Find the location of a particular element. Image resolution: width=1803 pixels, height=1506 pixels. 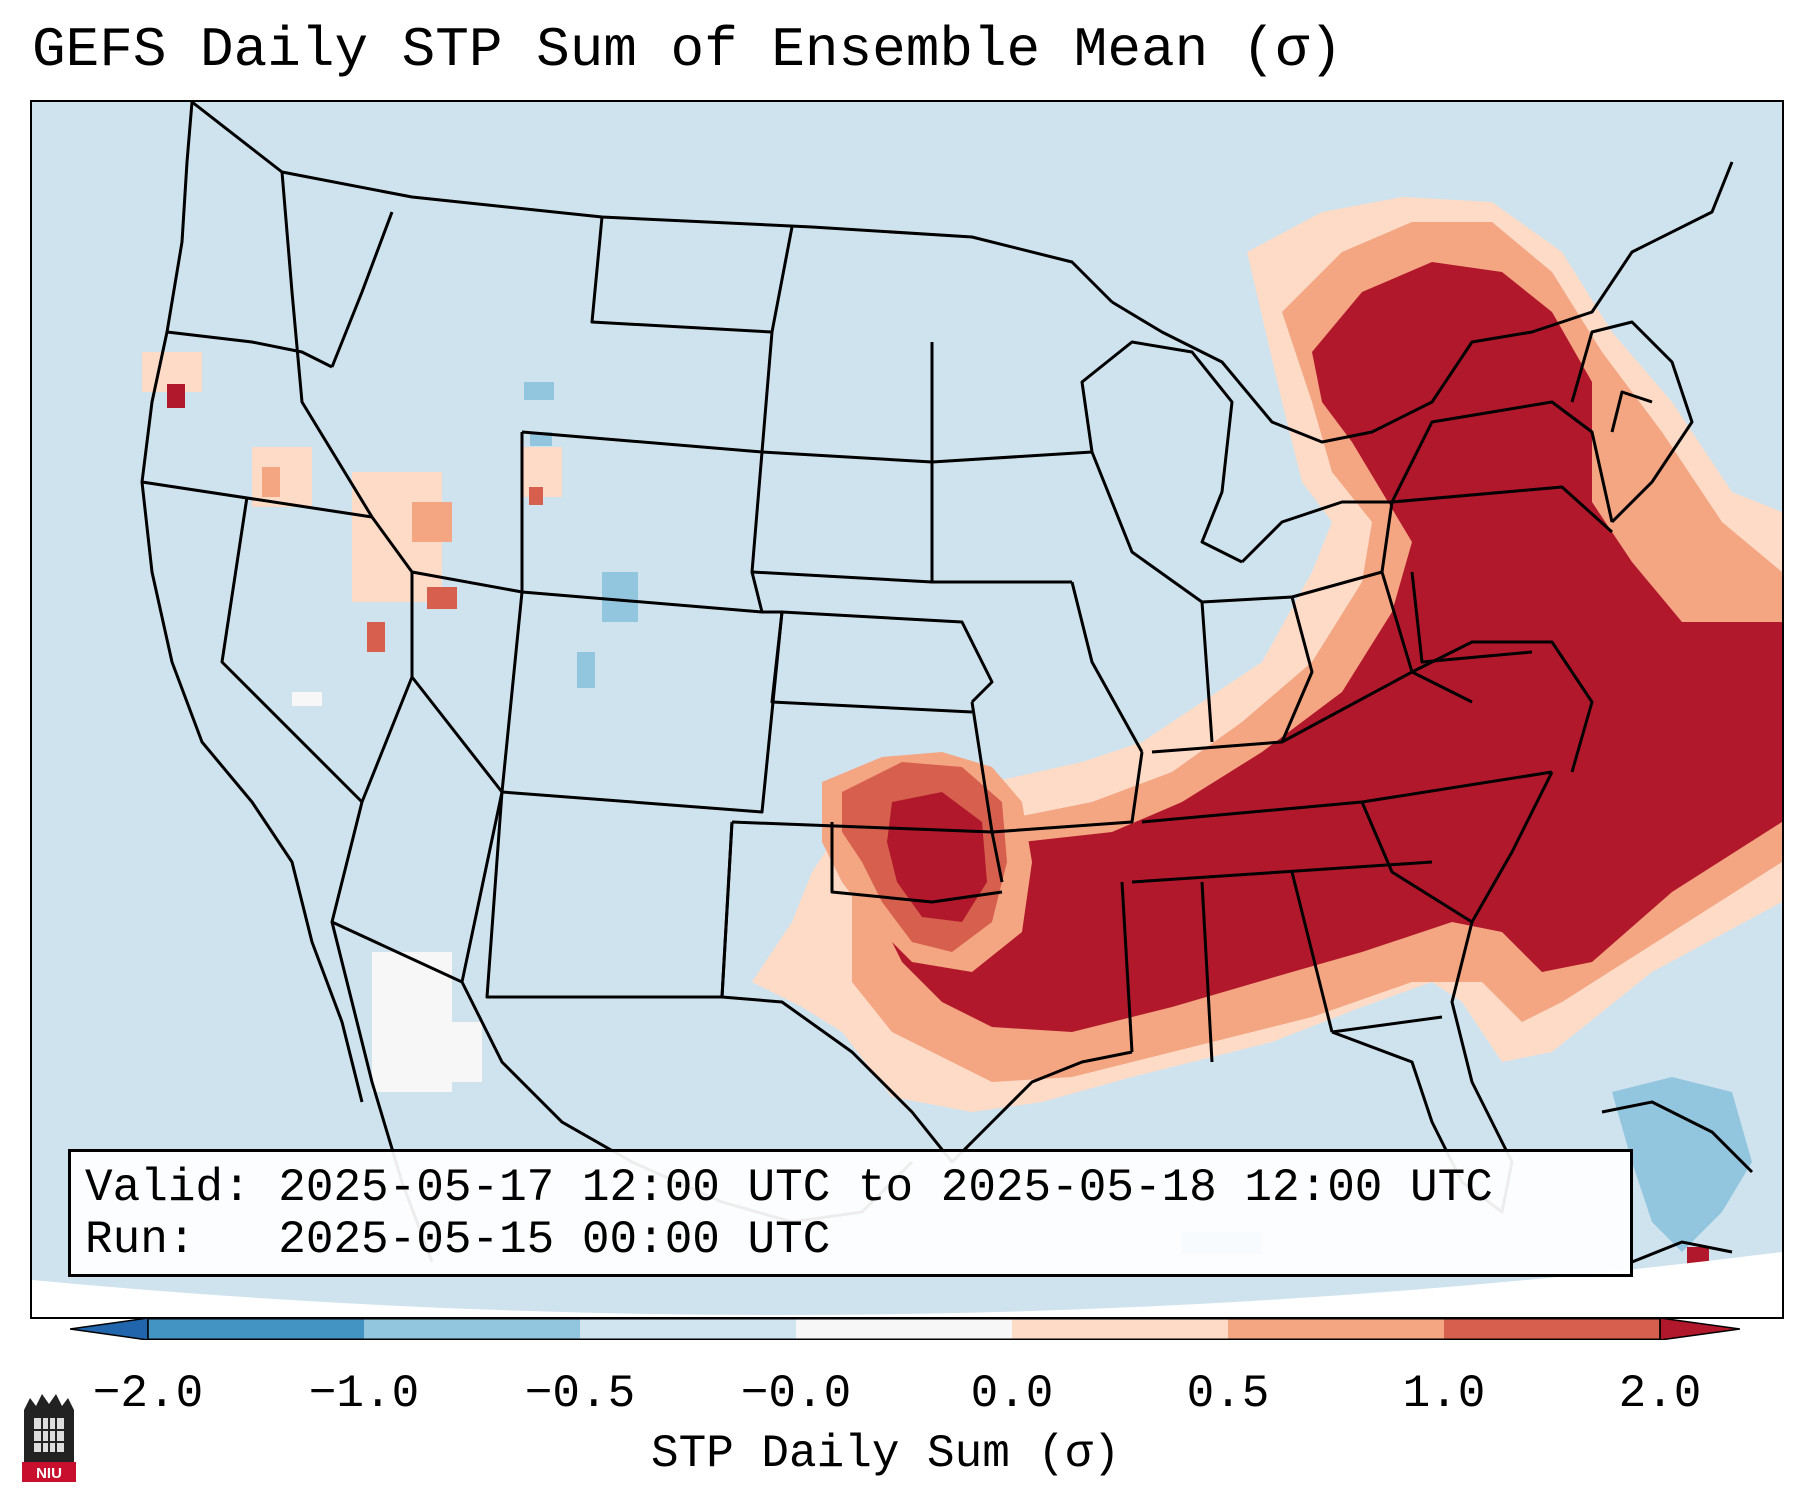

projection-edge is located at coordinates (907, 1284).